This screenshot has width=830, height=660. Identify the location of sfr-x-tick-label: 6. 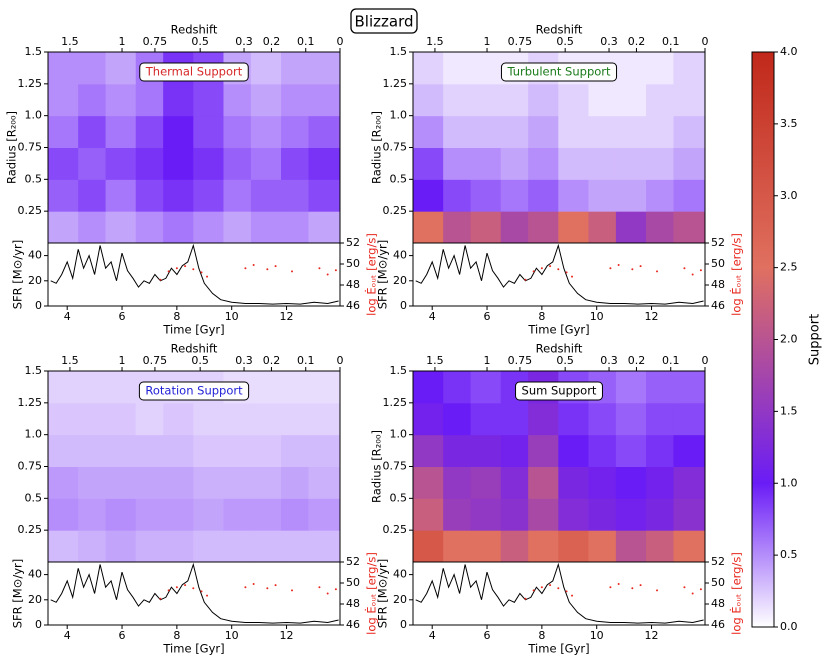
(122, 316).